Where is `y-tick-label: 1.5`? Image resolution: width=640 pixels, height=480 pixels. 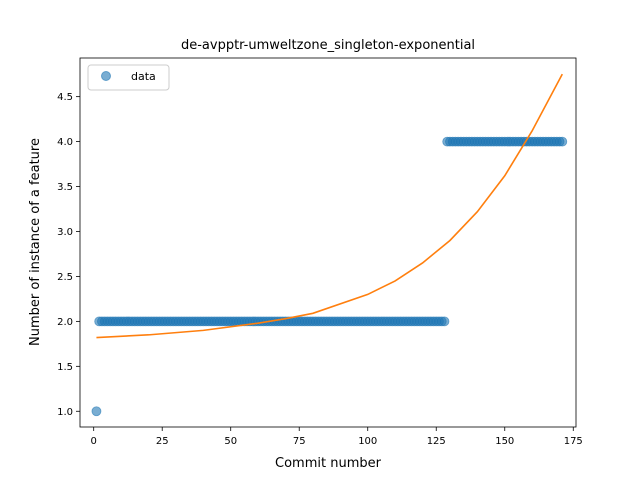 y-tick-label: 1.5 is located at coordinates (65, 367).